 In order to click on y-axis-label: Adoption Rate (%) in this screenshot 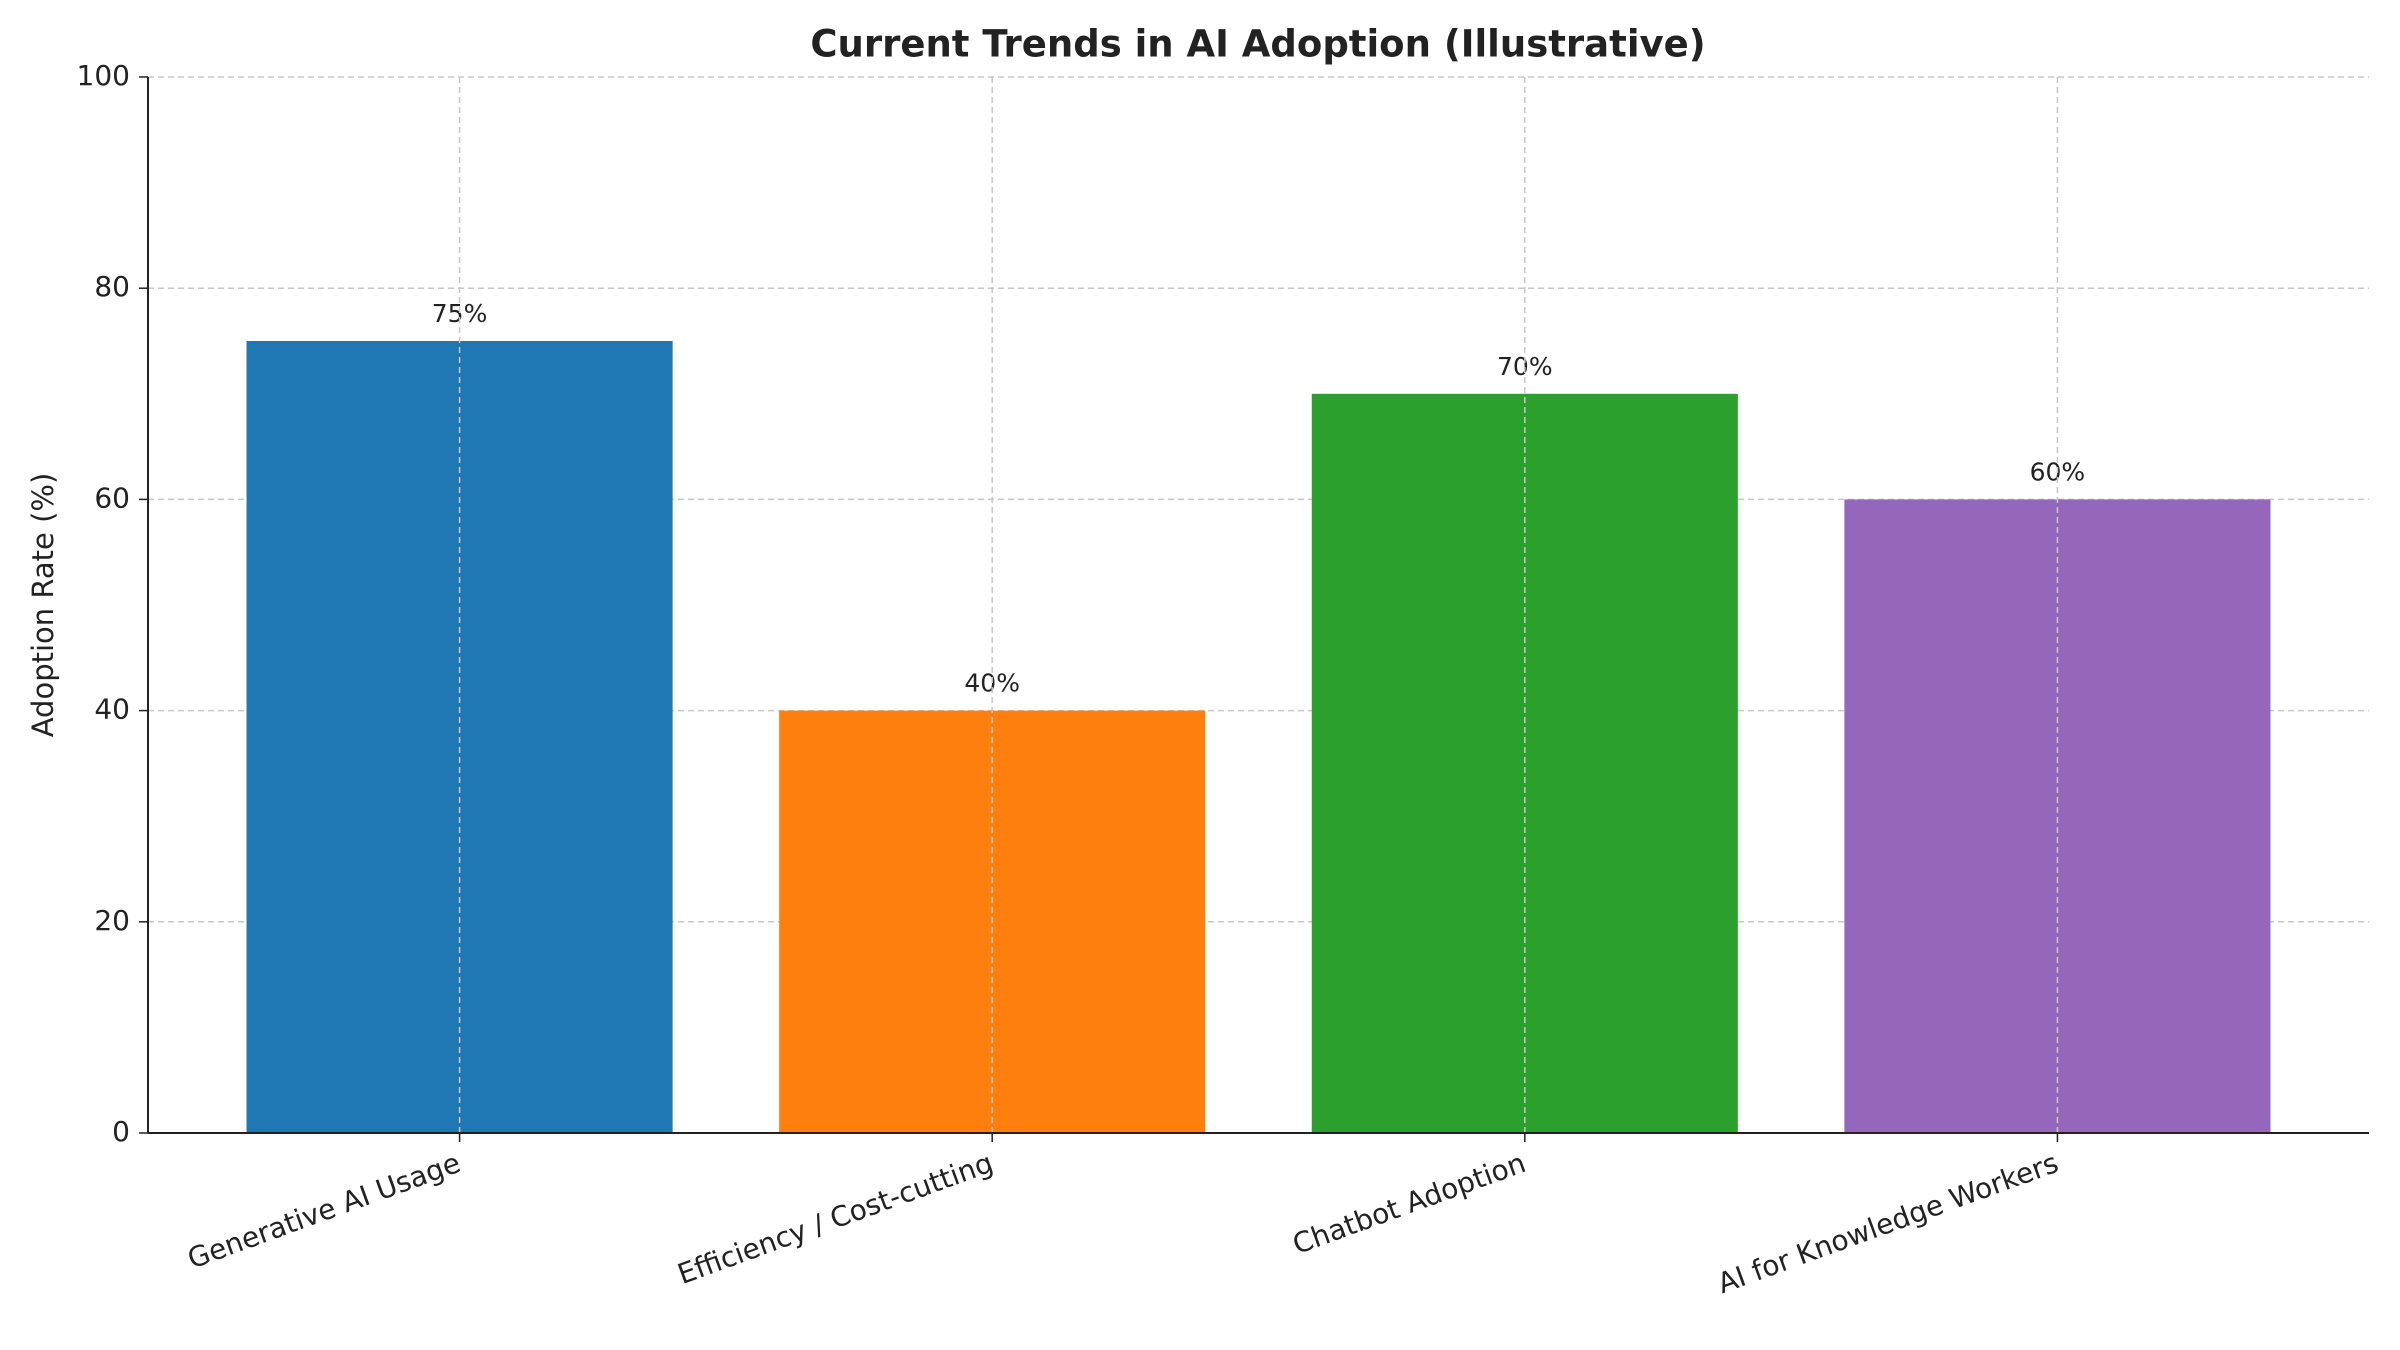, I will do `click(43, 605)`.